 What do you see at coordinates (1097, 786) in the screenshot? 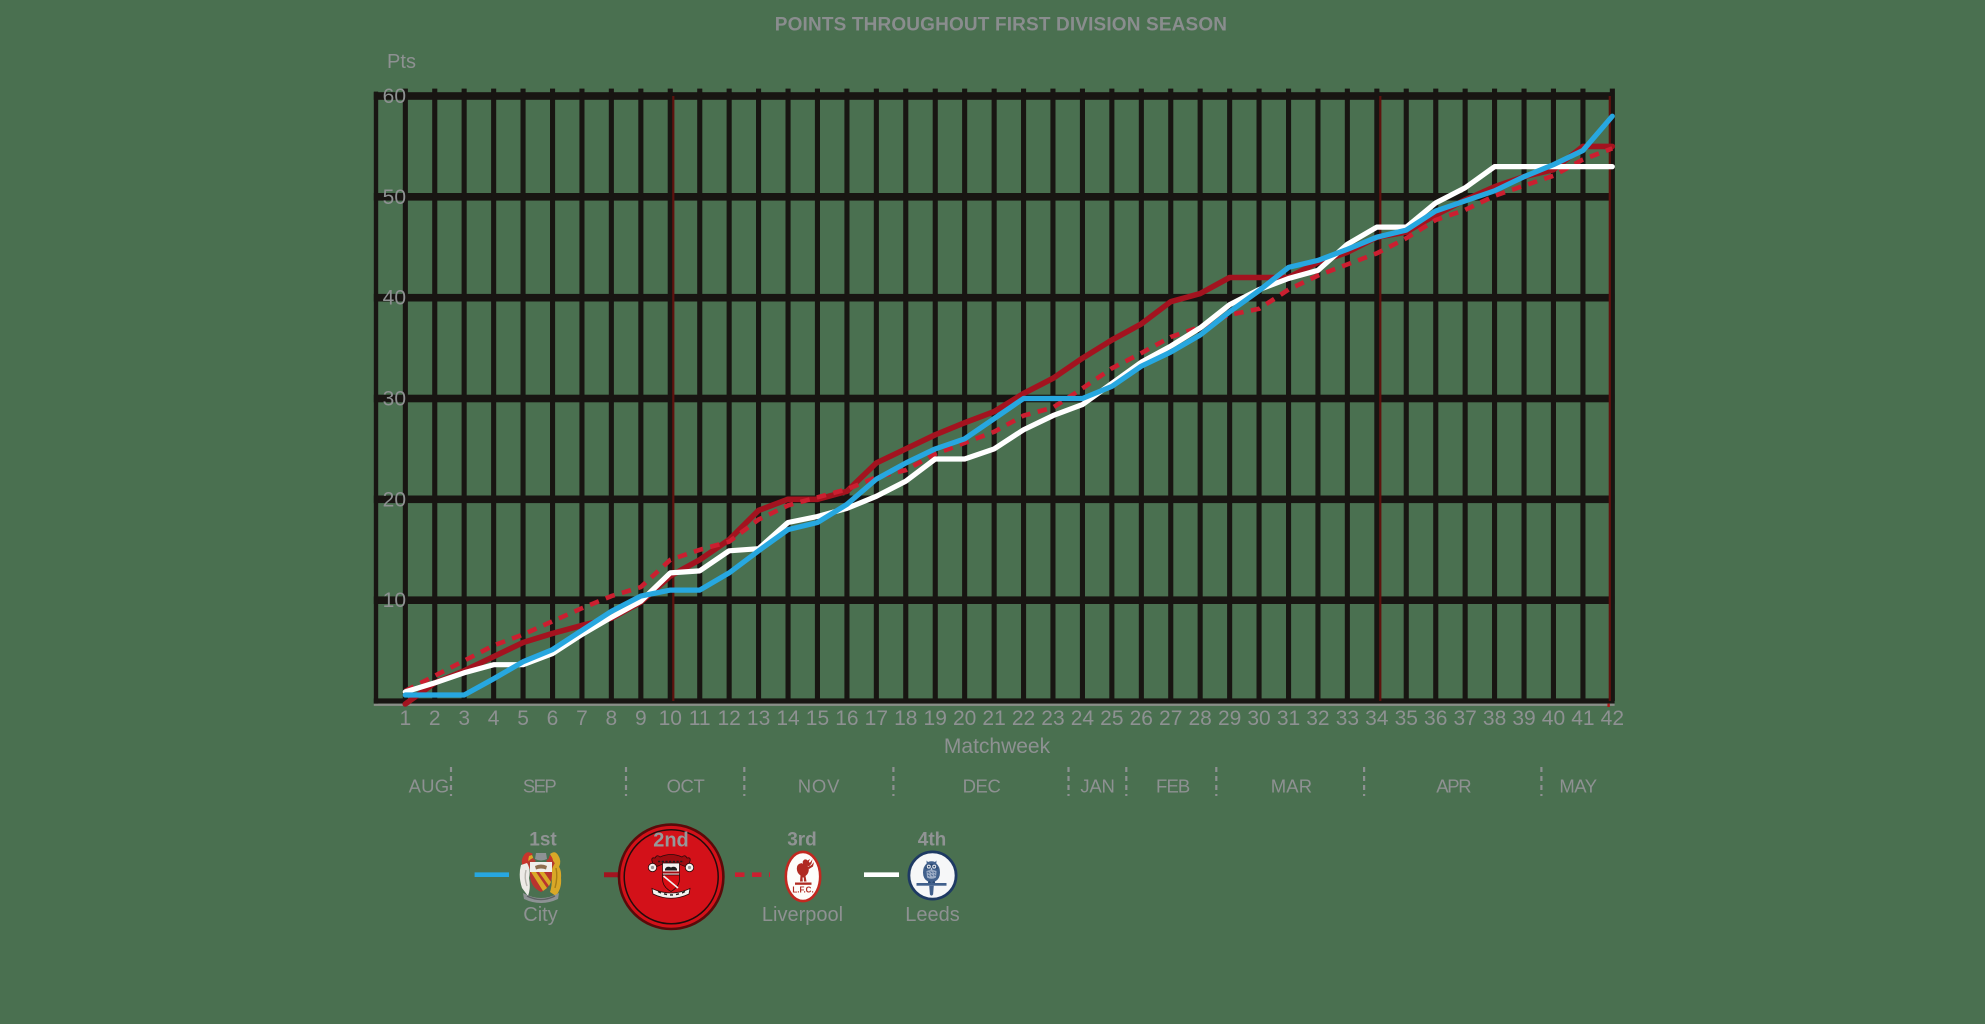
I see `svg-text: JAN` at bounding box center [1097, 786].